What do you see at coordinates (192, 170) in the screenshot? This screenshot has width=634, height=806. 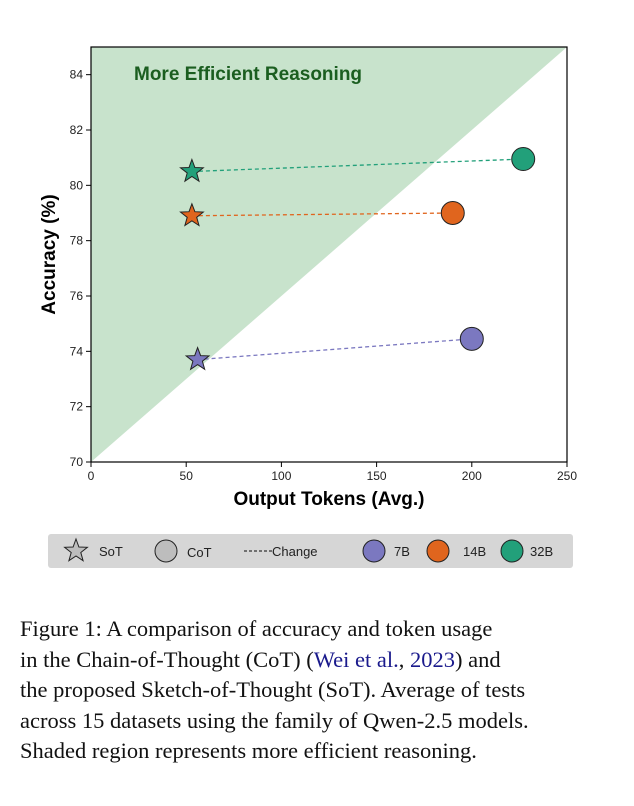 I see `sot-point-32b` at bounding box center [192, 170].